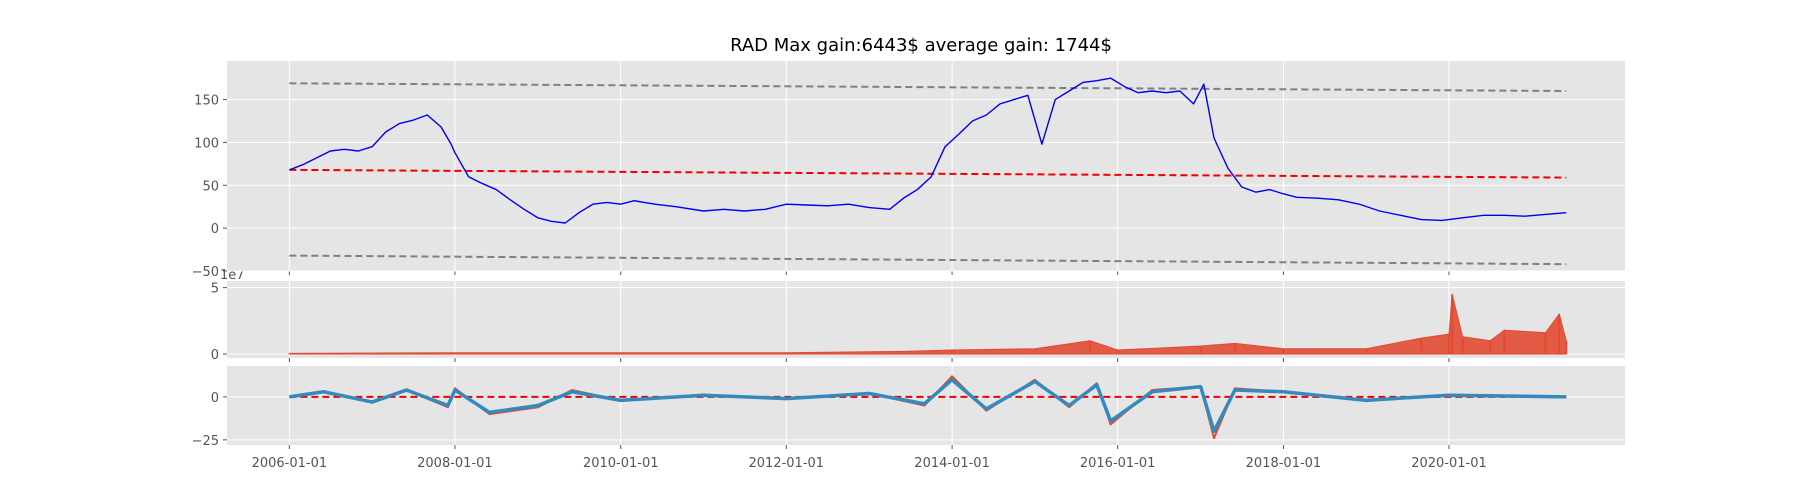  What do you see at coordinates (206, 101) in the screenshot?
I see `price-y-tick-label: 150` at bounding box center [206, 101].